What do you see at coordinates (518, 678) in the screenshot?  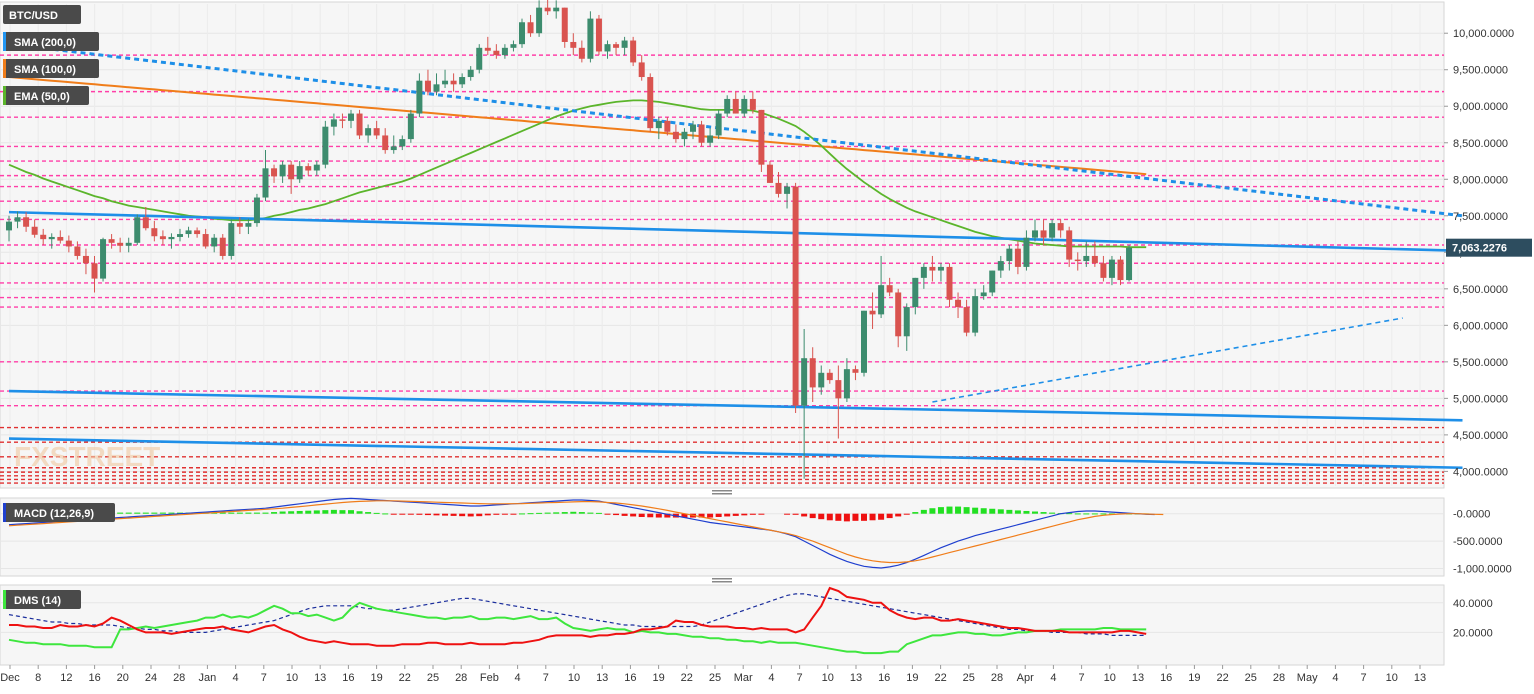 I see `x-tick-label: 4` at bounding box center [518, 678].